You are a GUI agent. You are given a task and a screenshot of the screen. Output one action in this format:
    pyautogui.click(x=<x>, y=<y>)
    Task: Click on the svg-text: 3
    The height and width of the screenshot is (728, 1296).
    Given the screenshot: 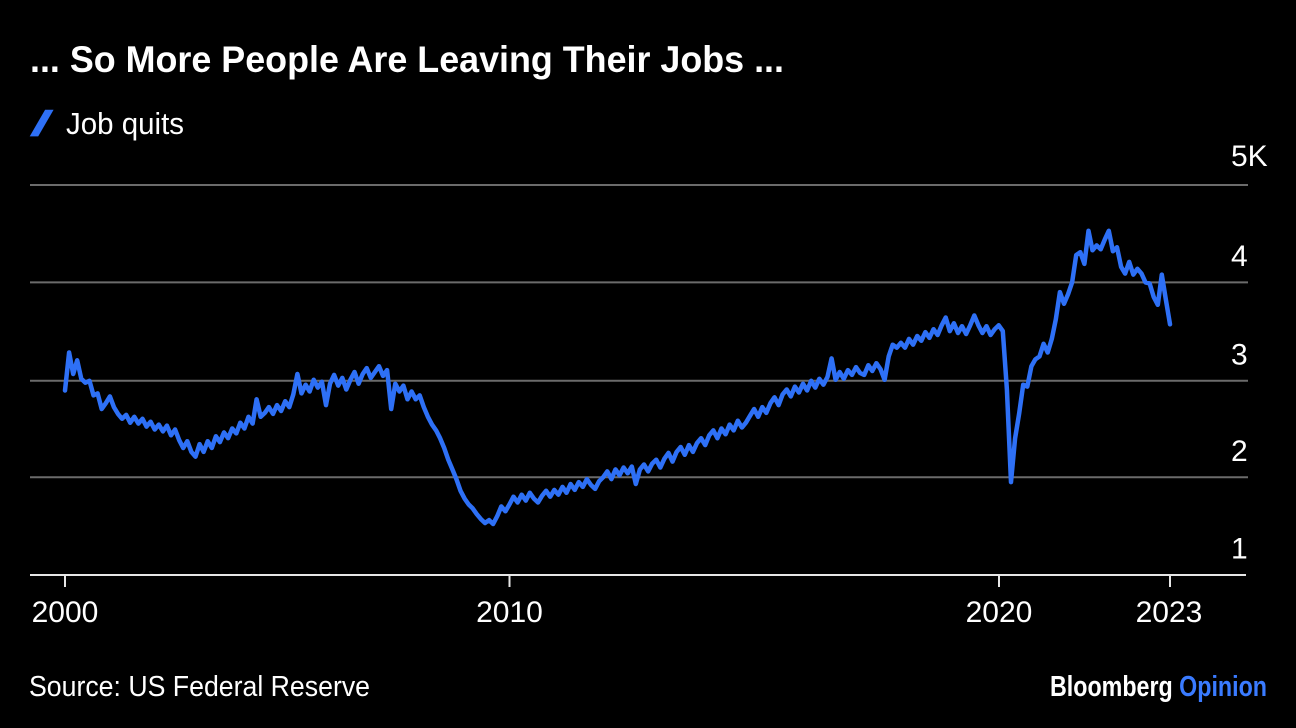 What is the action you would take?
    pyautogui.click(x=1239, y=355)
    